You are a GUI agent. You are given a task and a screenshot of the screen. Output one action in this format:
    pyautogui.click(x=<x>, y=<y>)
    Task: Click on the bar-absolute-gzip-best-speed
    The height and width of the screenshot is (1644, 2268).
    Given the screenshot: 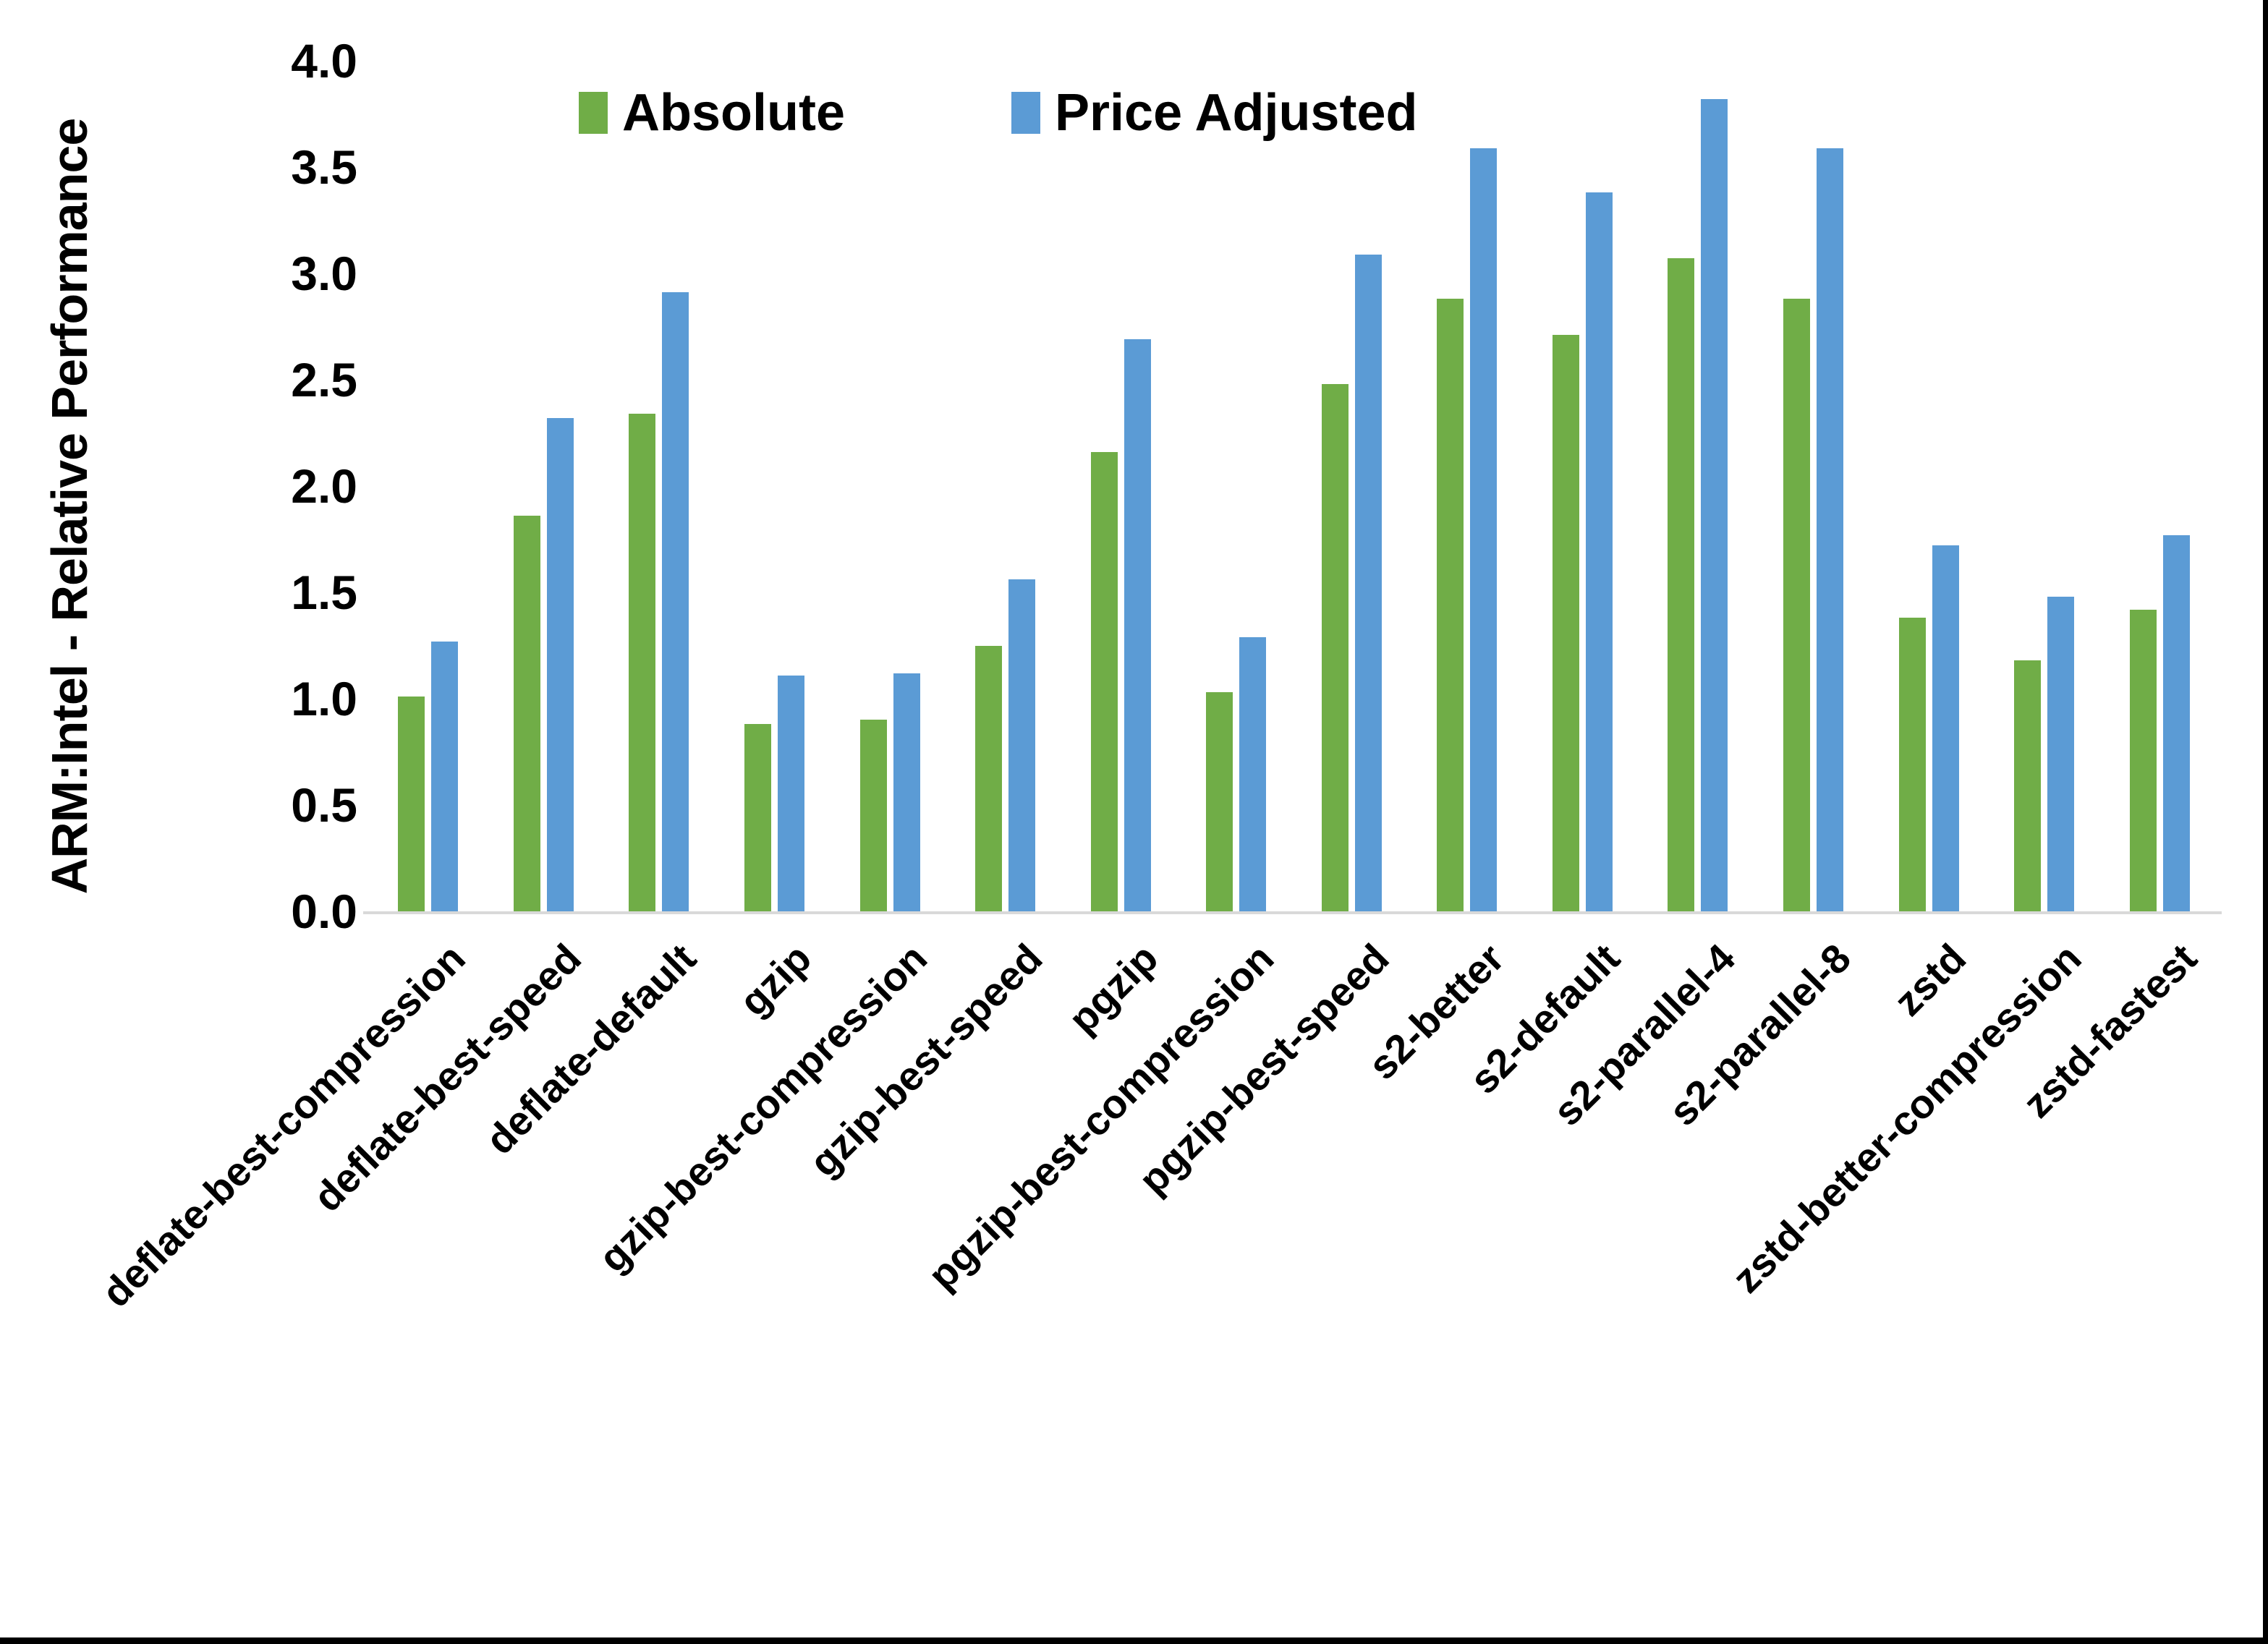 What is the action you would take?
    pyautogui.click(x=989, y=778)
    